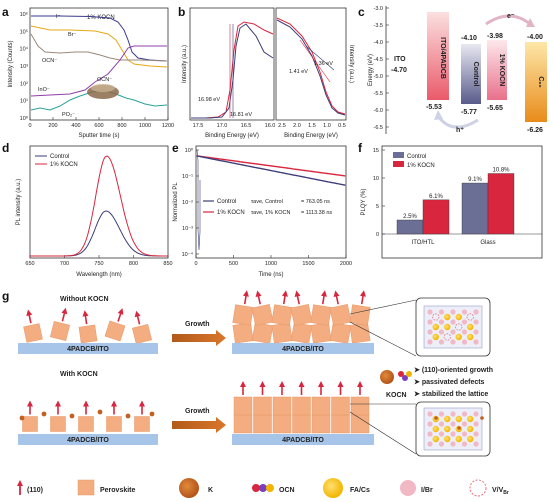 The image size is (554, 502). What do you see at coordinates (185, 64) in the screenshot?
I see `panel-b-ylabel: Intensity (a.u.)` at bounding box center [185, 64].